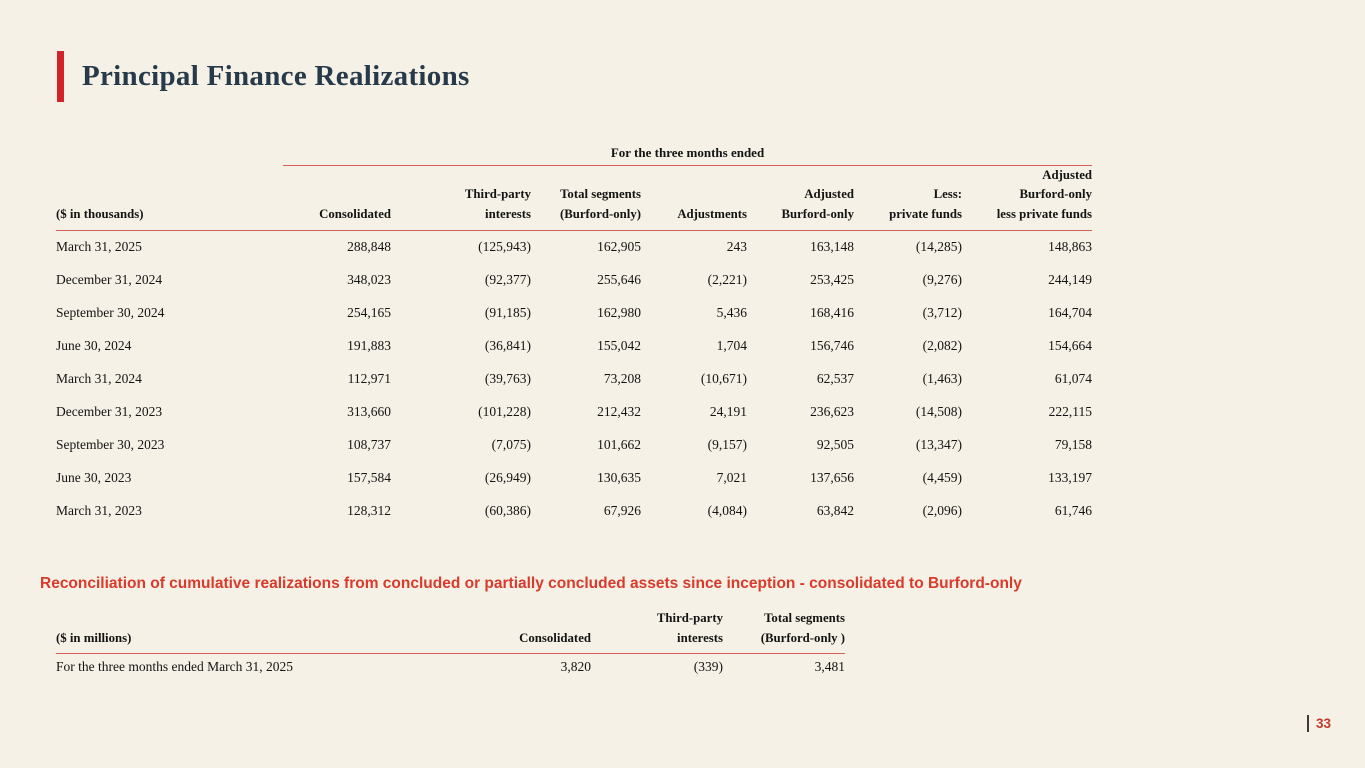 This screenshot has height=768, width=1365. Describe the element at coordinates (727, 444) in the screenshot. I see `cell-value: (9,157)` at that location.